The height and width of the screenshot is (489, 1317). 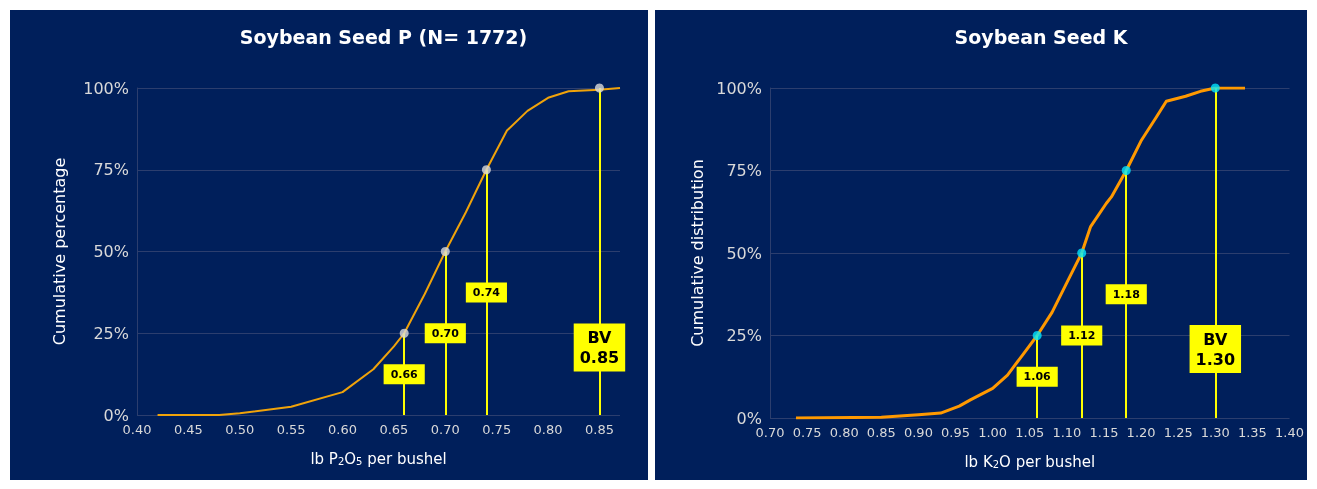 I want to click on x-tick-label: 0.55, so click(x=291, y=429).